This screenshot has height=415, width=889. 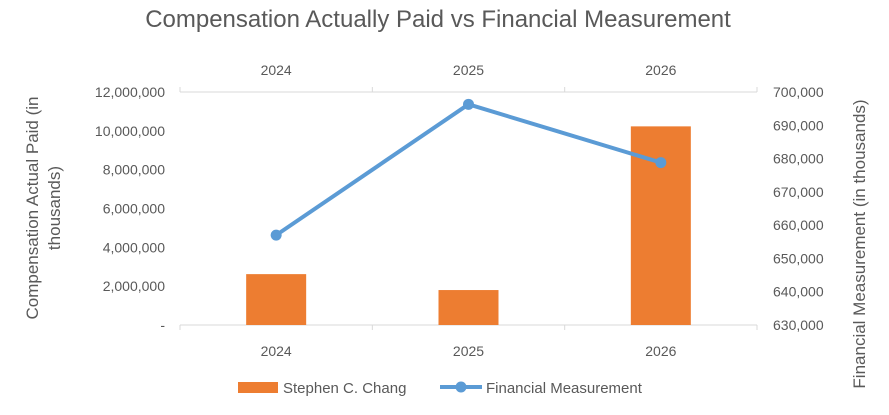 I want to click on y-right-tick-label: 680,000, so click(x=798, y=159).